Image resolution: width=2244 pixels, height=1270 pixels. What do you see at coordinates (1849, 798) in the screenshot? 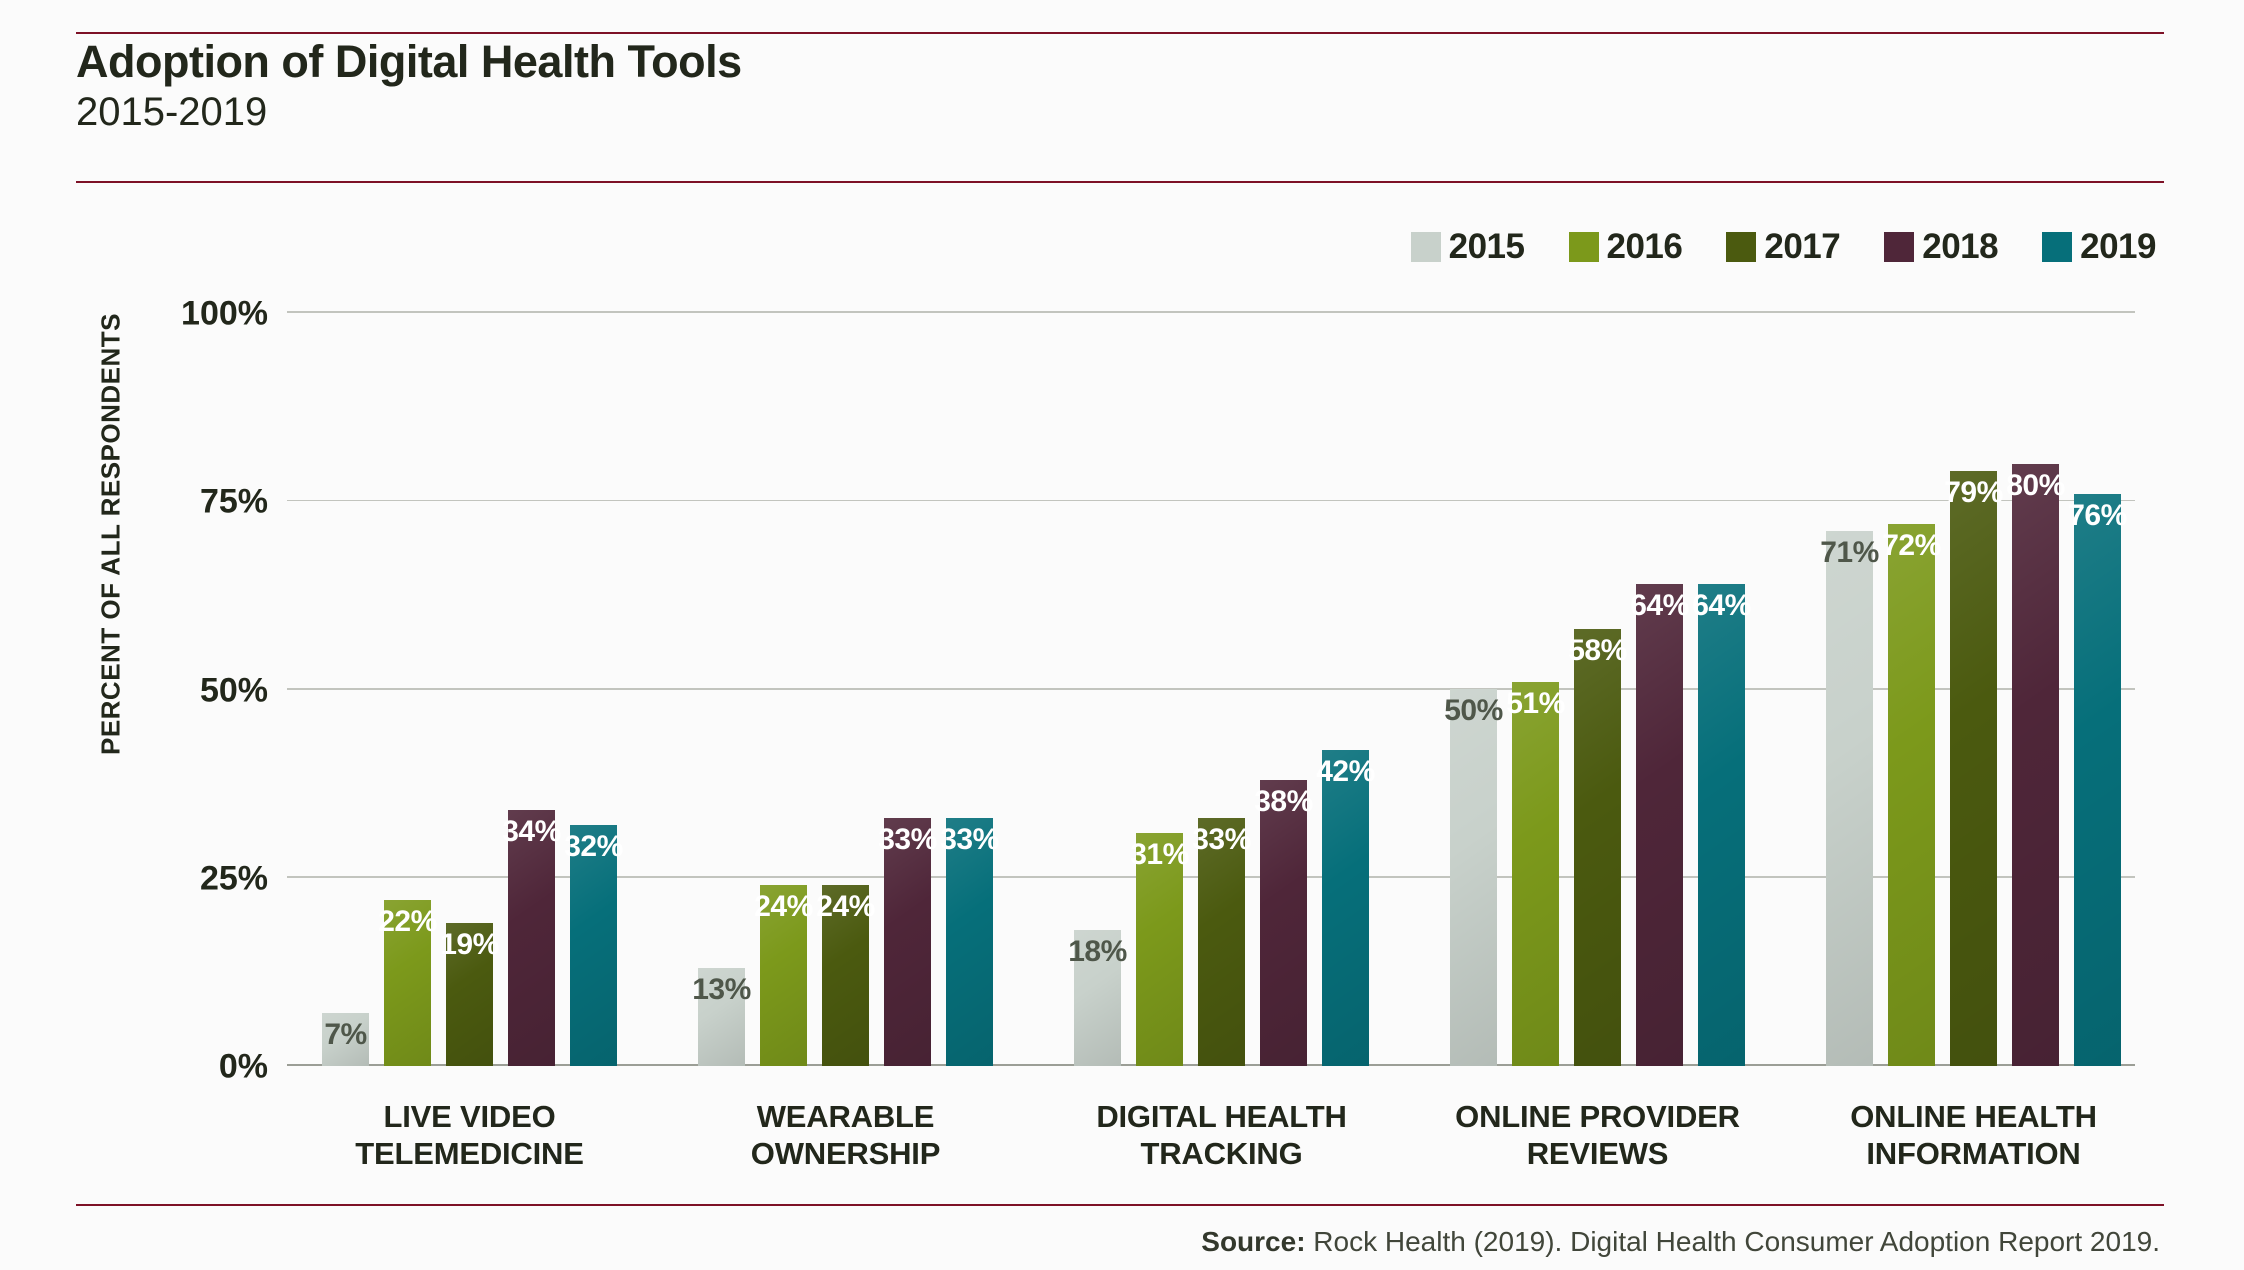
I see `bar-2015: 71%` at bounding box center [1849, 798].